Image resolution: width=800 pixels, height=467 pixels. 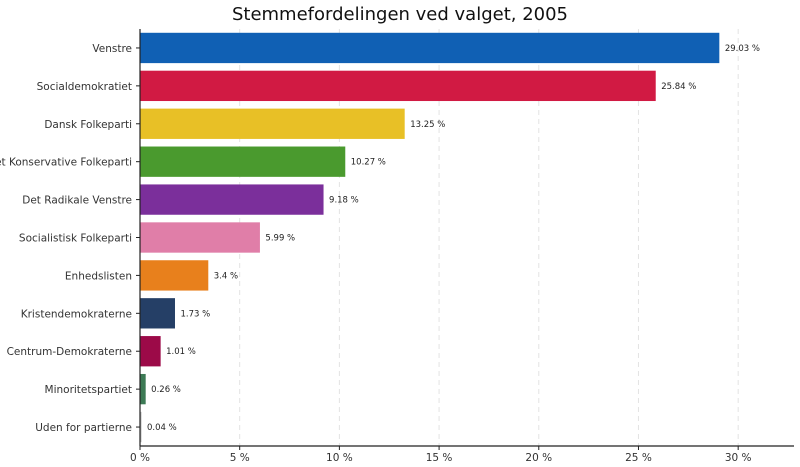 I want to click on x-tick-label: 0 %, so click(x=140, y=458).